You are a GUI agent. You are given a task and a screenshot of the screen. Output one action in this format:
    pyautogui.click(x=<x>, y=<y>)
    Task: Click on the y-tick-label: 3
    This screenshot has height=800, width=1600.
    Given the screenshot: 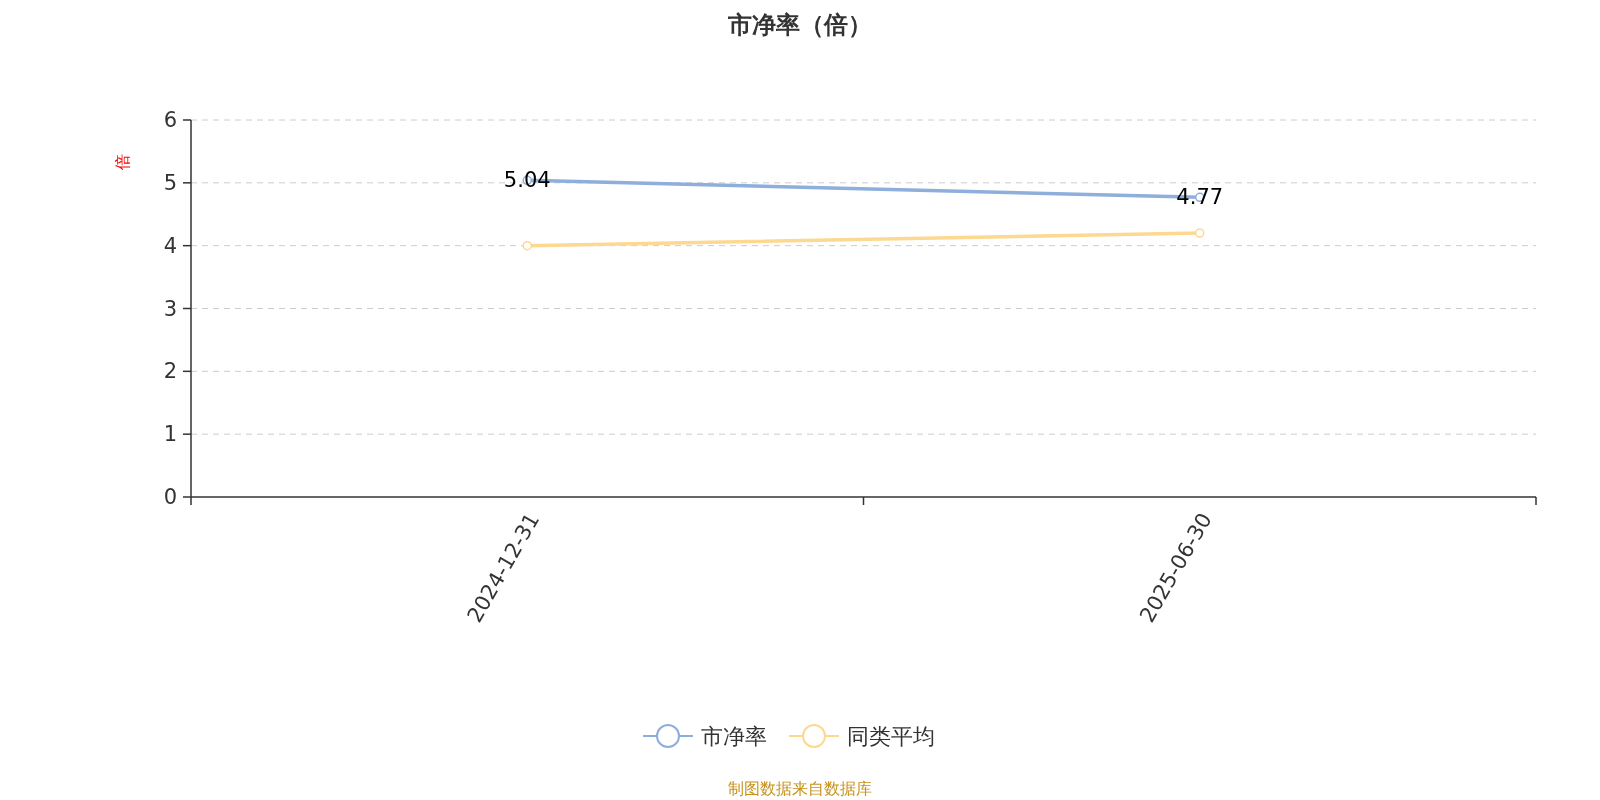 What is the action you would take?
    pyautogui.click(x=170, y=308)
    